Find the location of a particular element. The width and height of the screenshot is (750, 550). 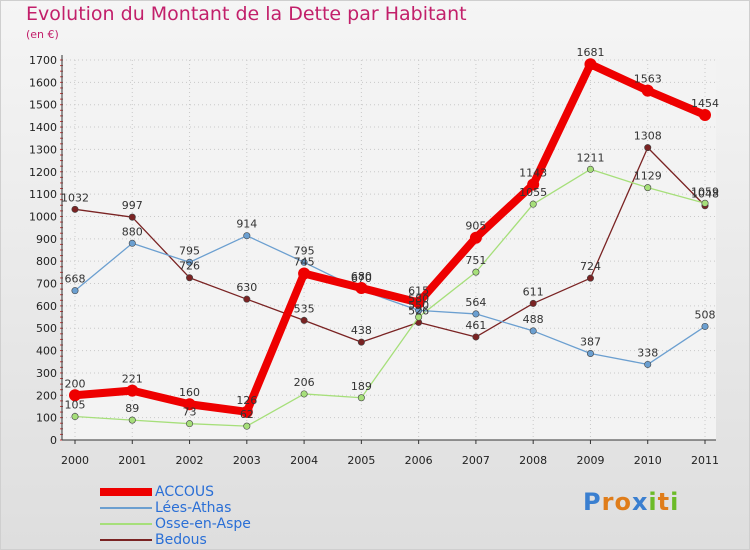

data-label-accous: 745 is located at coordinates (304, 261).